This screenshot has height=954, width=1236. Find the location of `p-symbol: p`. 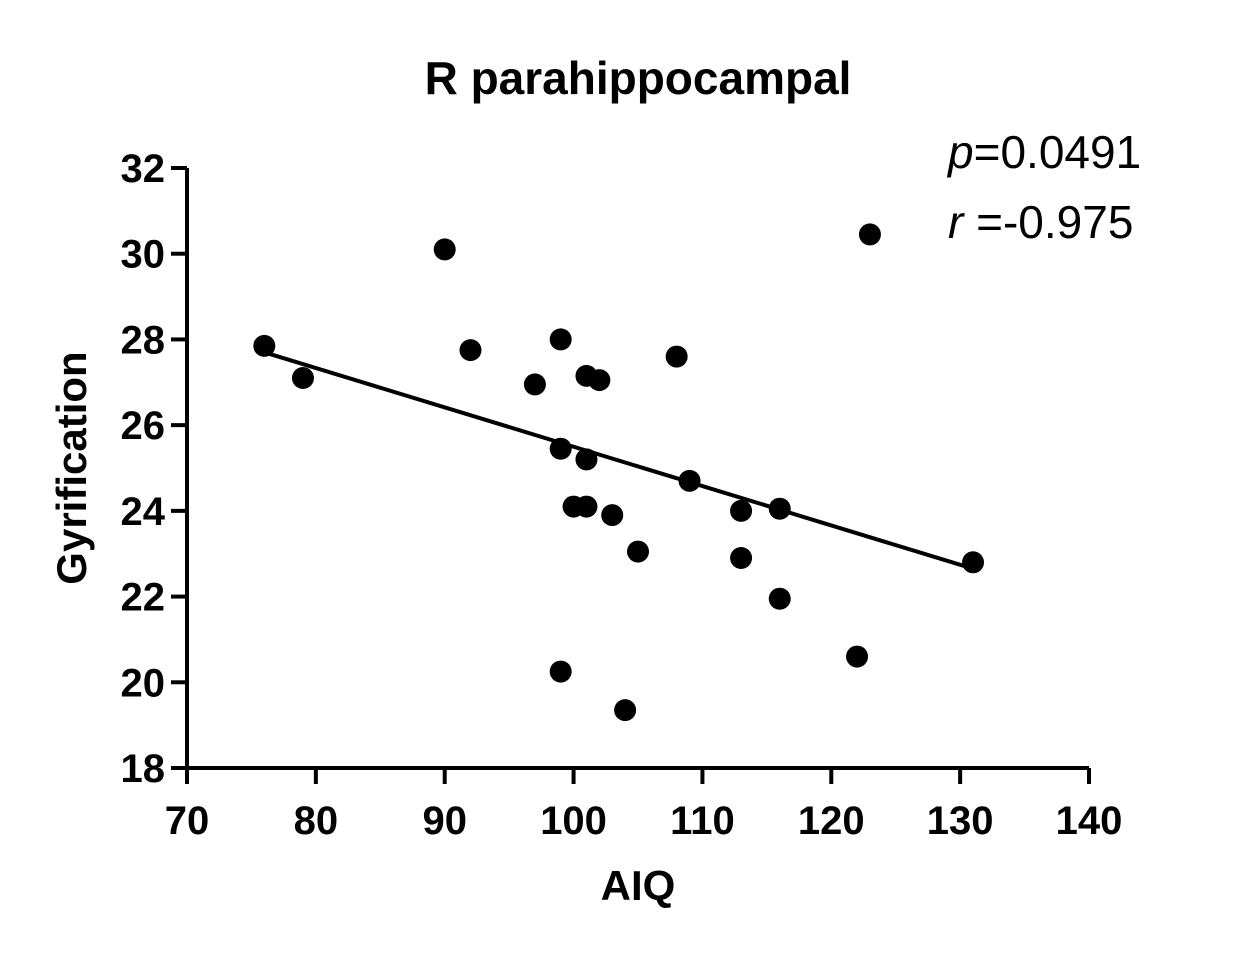

p-symbol: p is located at coordinates (960, 152).